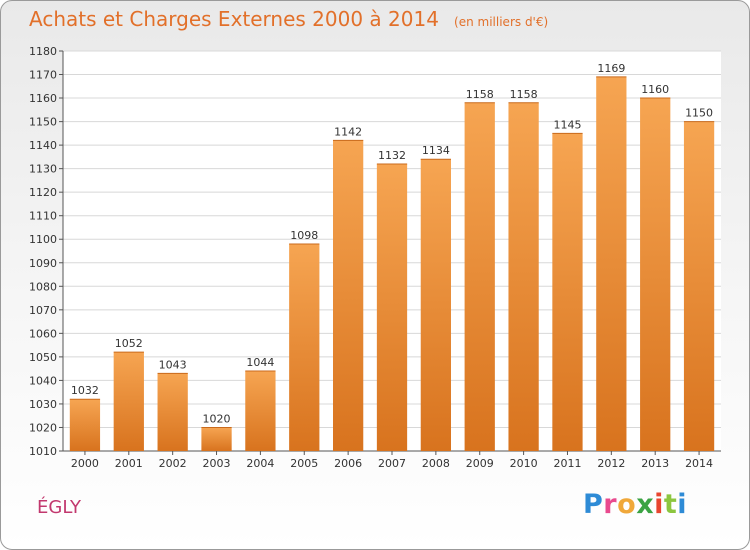 Image resolution: width=750 pixels, height=550 pixels. Describe the element at coordinates (129, 463) in the screenshot. I see `x-tick-label: 2001` at that location.